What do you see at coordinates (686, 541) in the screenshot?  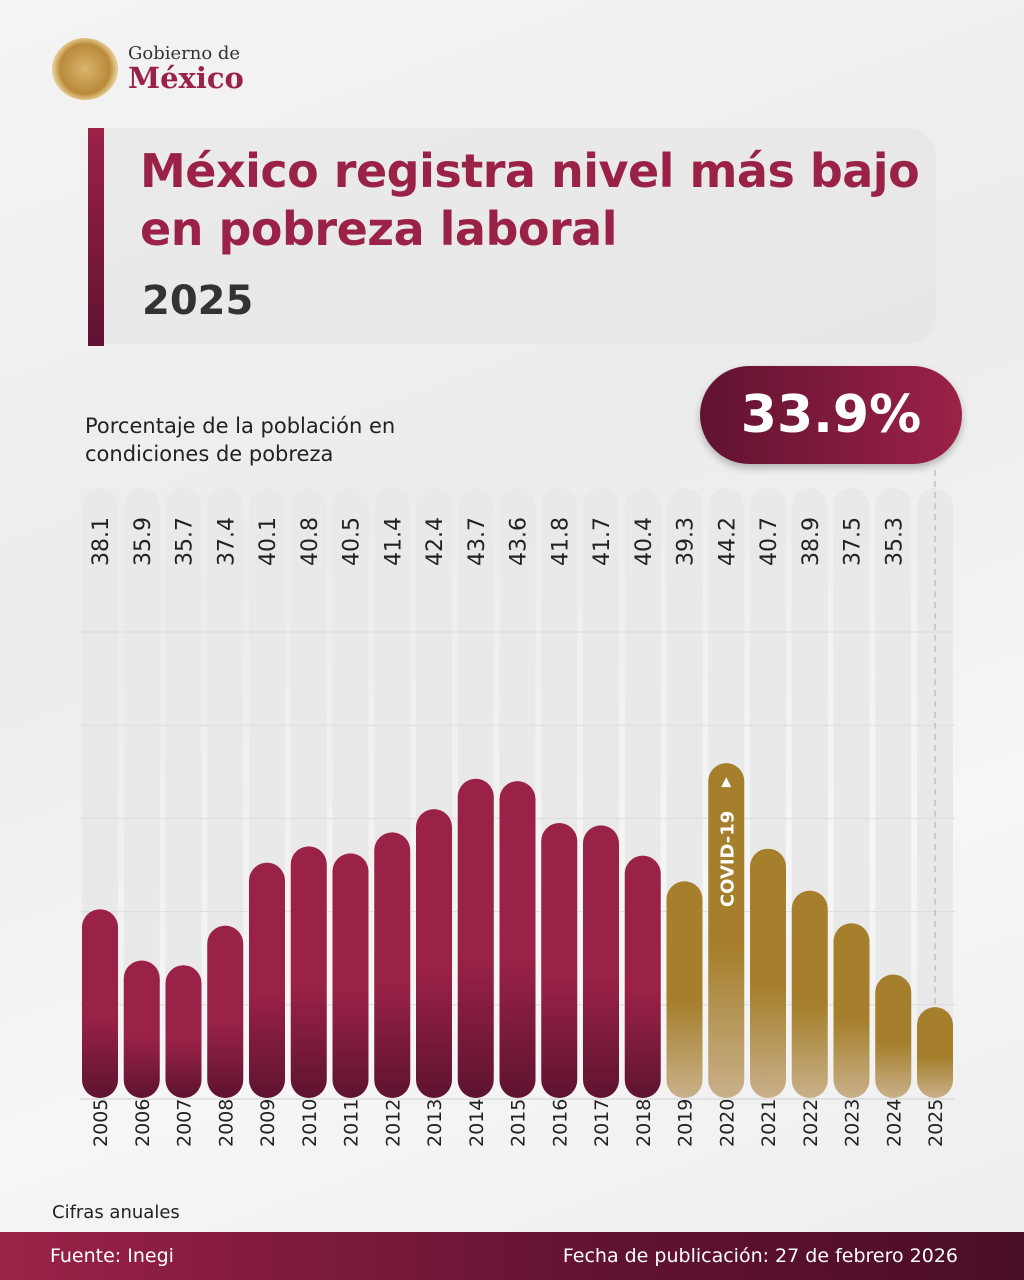 I see `value-label-2019: 39.3` at bounding box center [686, 541].